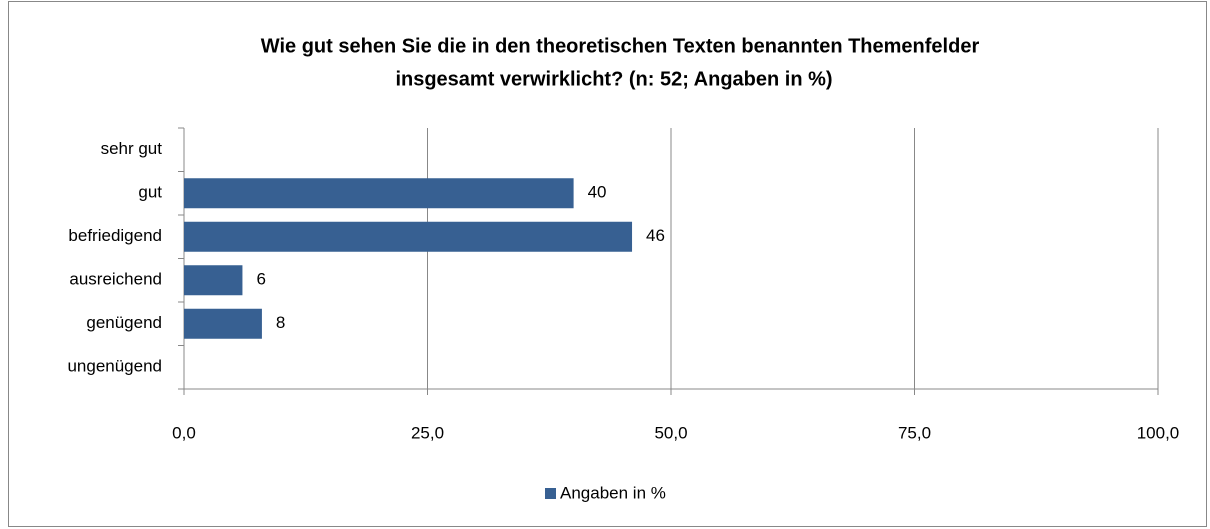 The height and width of the screenshot is (529, 1210). I want to click on y-tick-label: sehr gut, so click(132, 148).